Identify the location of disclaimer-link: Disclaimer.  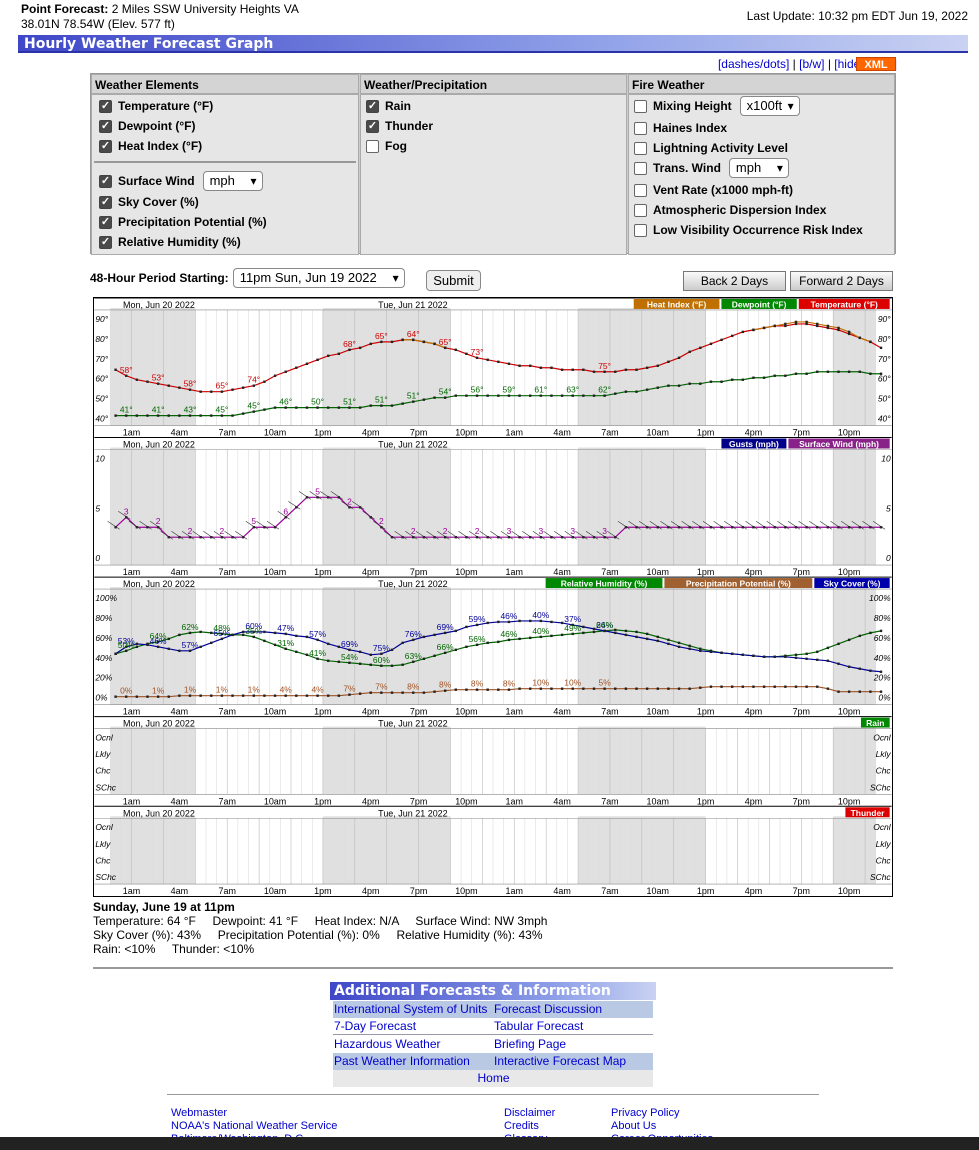
(530, 1113).